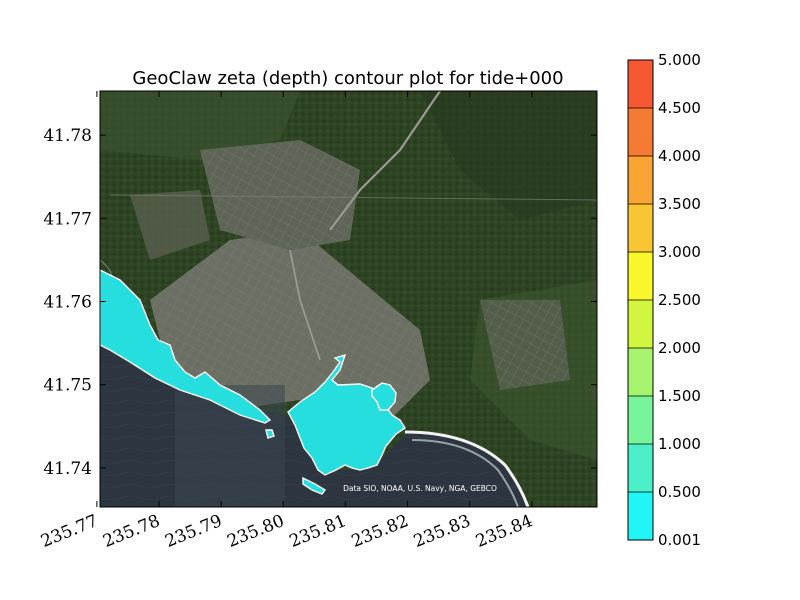 The width and height of the screenshot is (800, 600). Describe the element at coordinates (679, 396) in the screenshot. I see `colorbar-tick-label: 1.500` at that location.